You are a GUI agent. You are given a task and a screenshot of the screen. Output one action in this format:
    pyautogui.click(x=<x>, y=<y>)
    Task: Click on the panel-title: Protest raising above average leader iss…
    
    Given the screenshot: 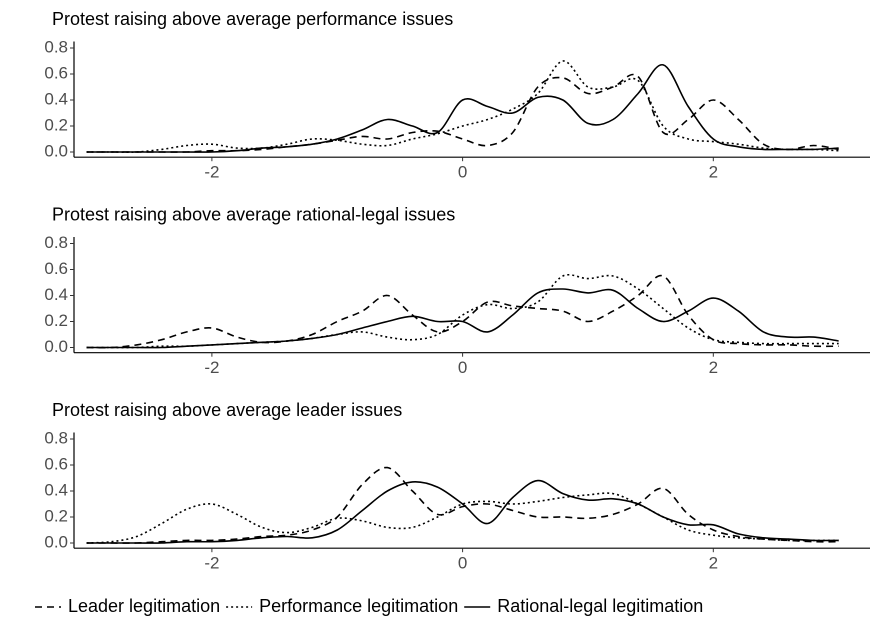 What is the action you would take?
    pyautogui.click(x=227, y=410)
    